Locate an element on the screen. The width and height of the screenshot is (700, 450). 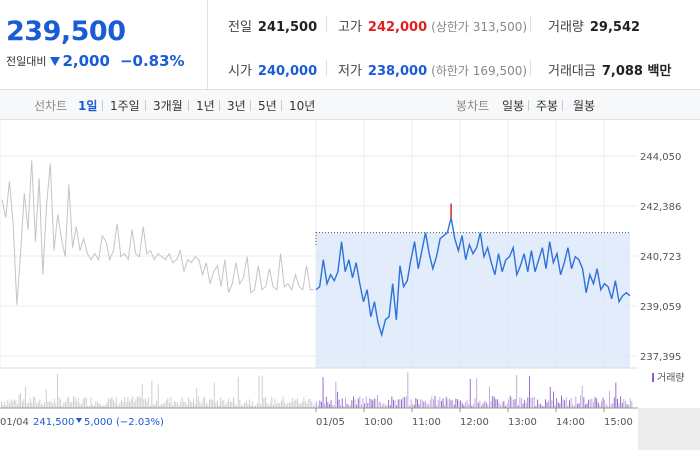
period-1w-button: 1주일 is located at coordinates (125, 106).